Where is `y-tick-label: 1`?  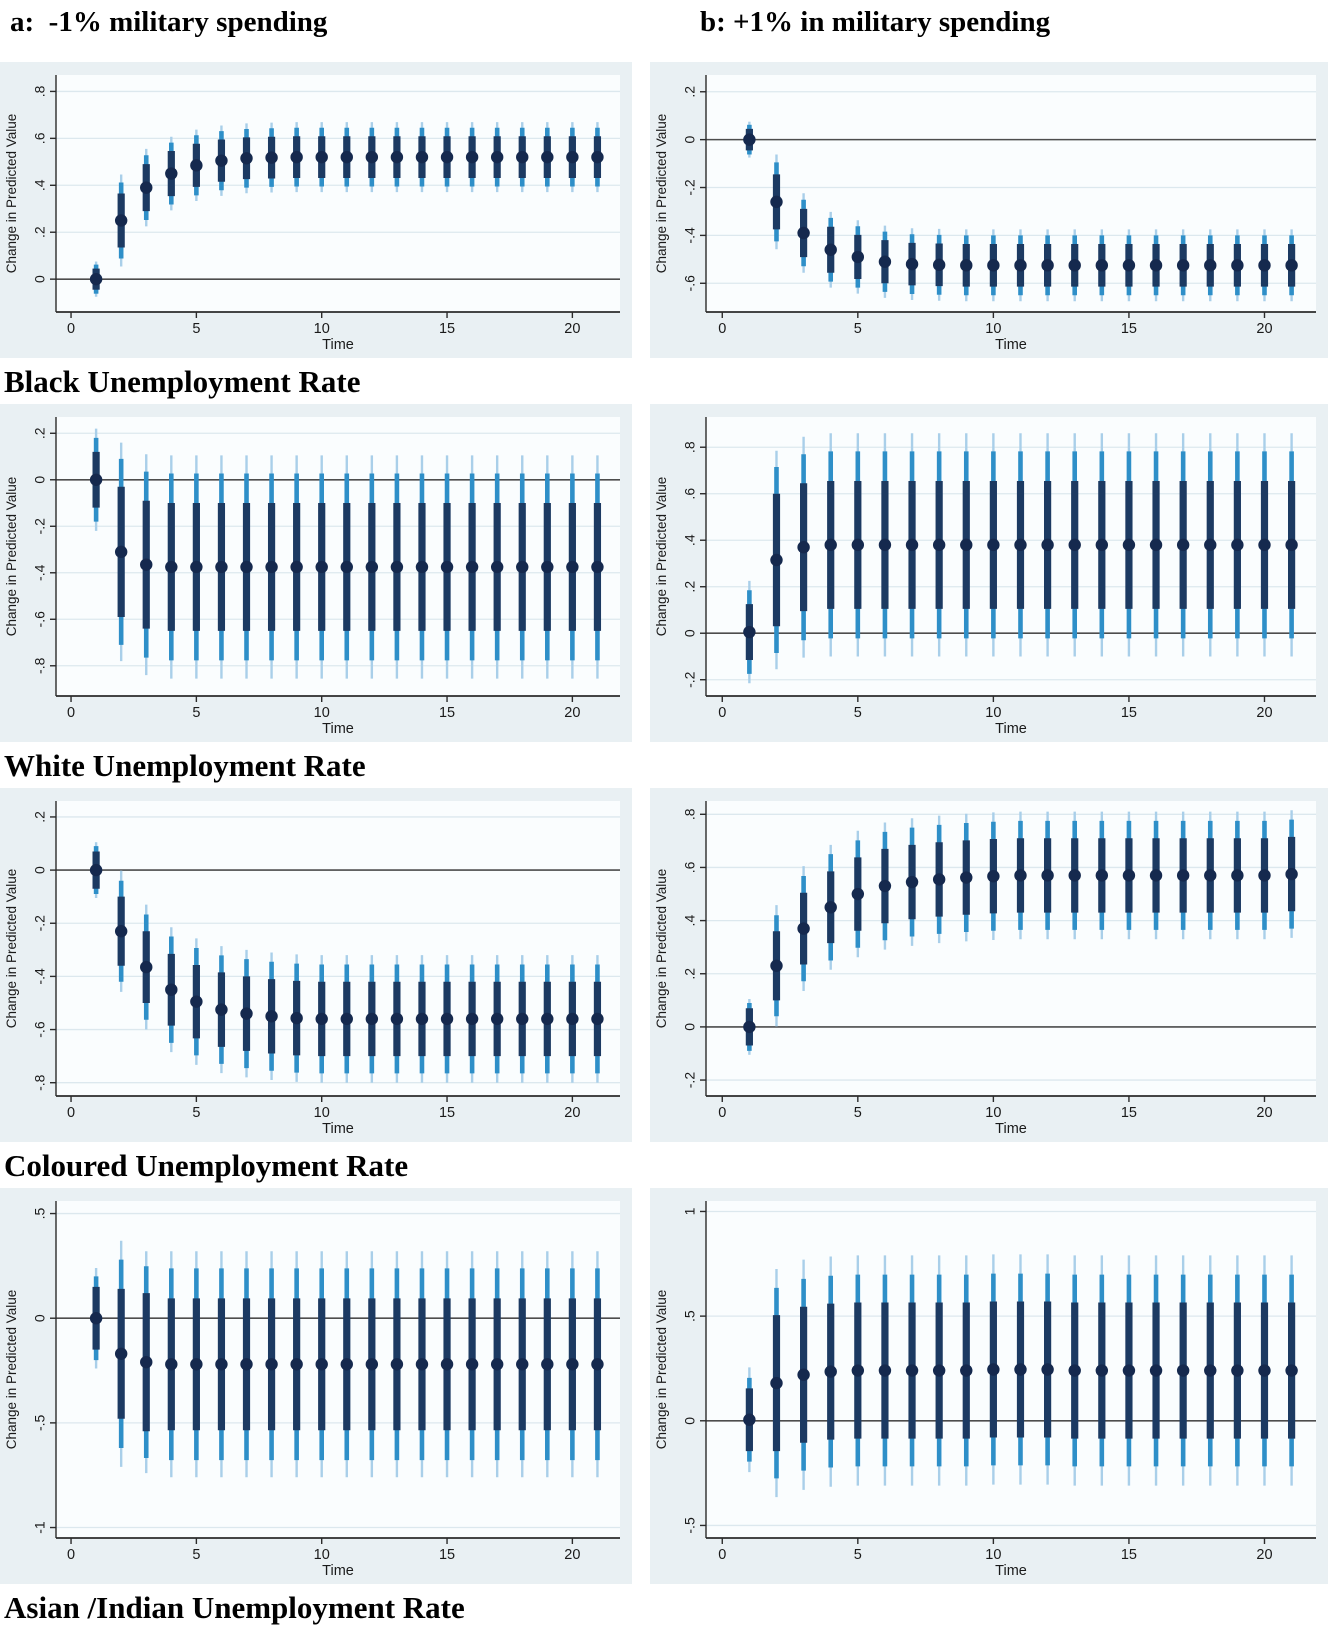
y-tick-label: 1 is located at coordinates (690, 1211).